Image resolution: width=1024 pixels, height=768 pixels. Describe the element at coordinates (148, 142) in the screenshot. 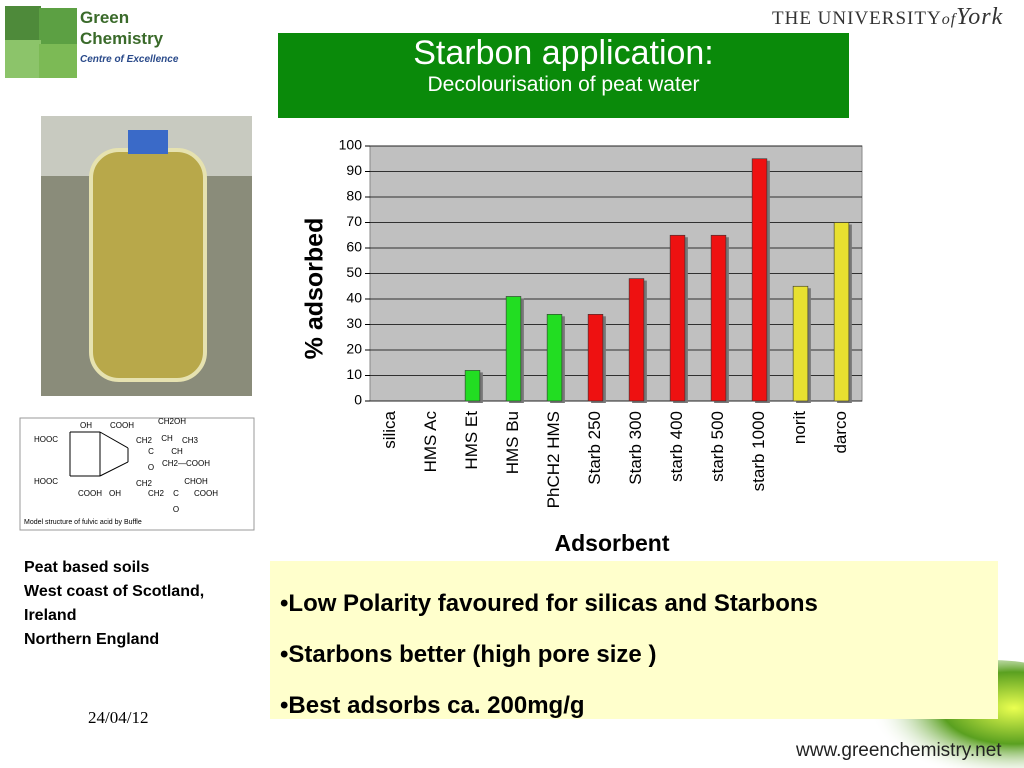

I see `bottle-cap` at that location.